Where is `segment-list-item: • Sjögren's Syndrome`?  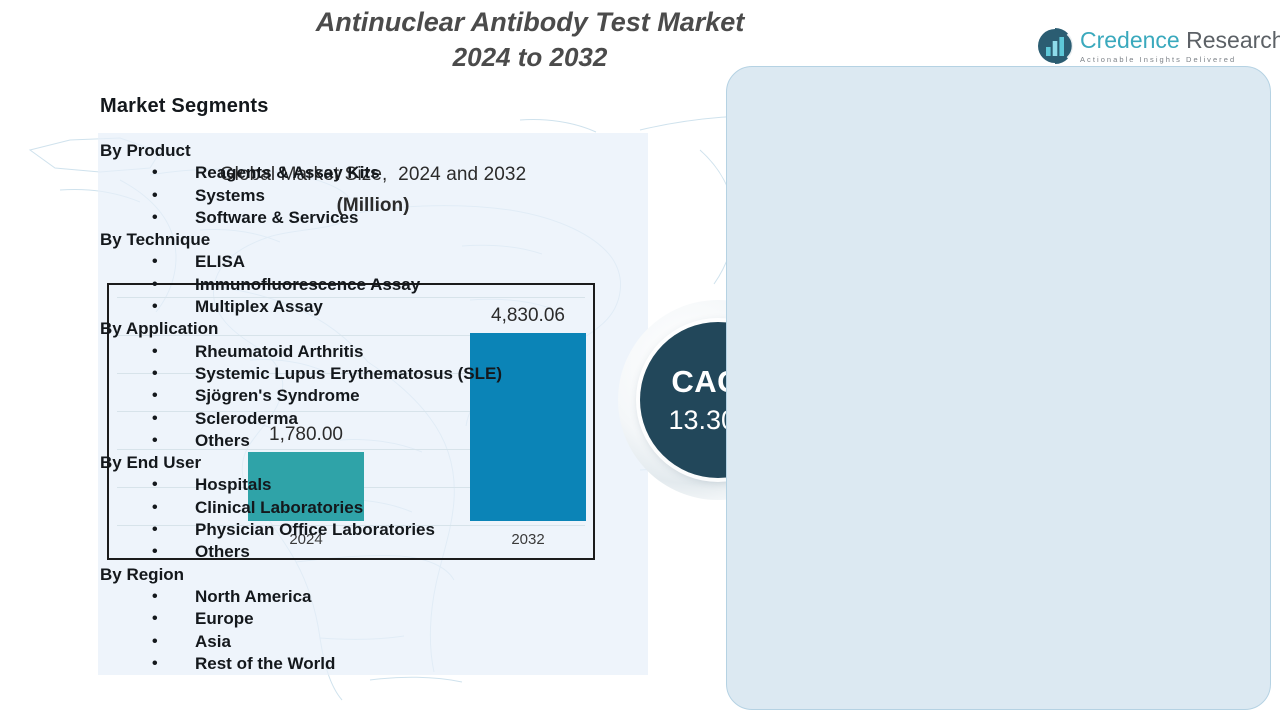
segment-list-item: • Sjögren's Syndrome is located at coordinates (335, 396).